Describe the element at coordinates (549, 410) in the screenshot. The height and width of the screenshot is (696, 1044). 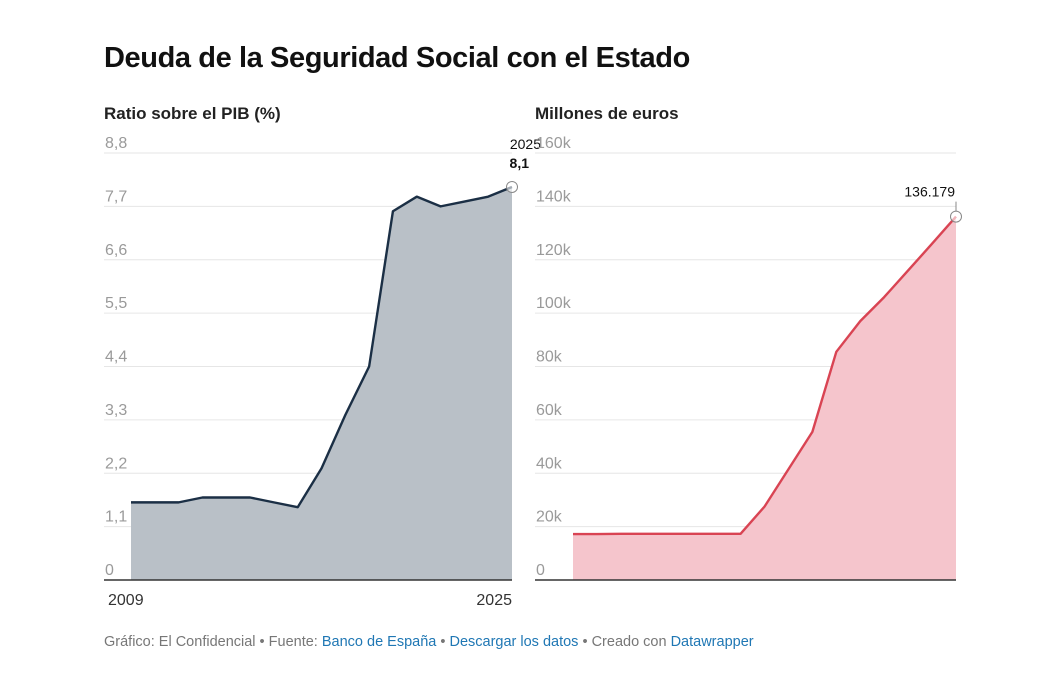
I see `right-y-tick-label: 60k` at that location.